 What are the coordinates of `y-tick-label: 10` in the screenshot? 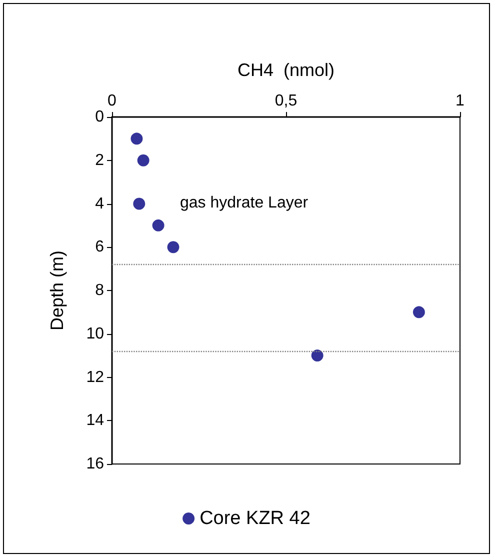 It's located at (95, 333).